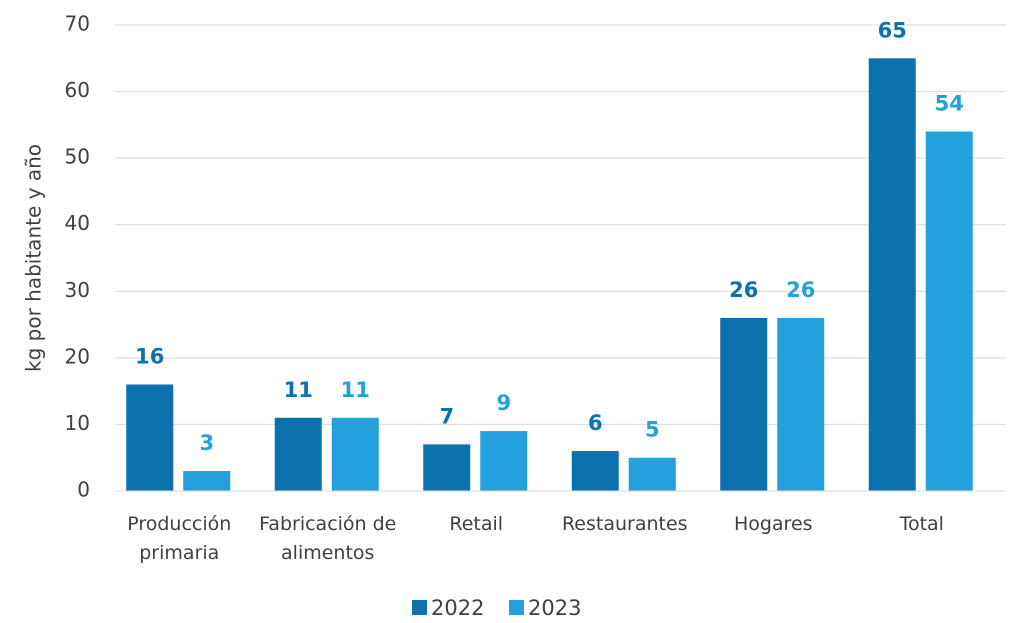 This screenshot has width=1011, height=623. I want to click on data-label: 3, so click(206, 443).